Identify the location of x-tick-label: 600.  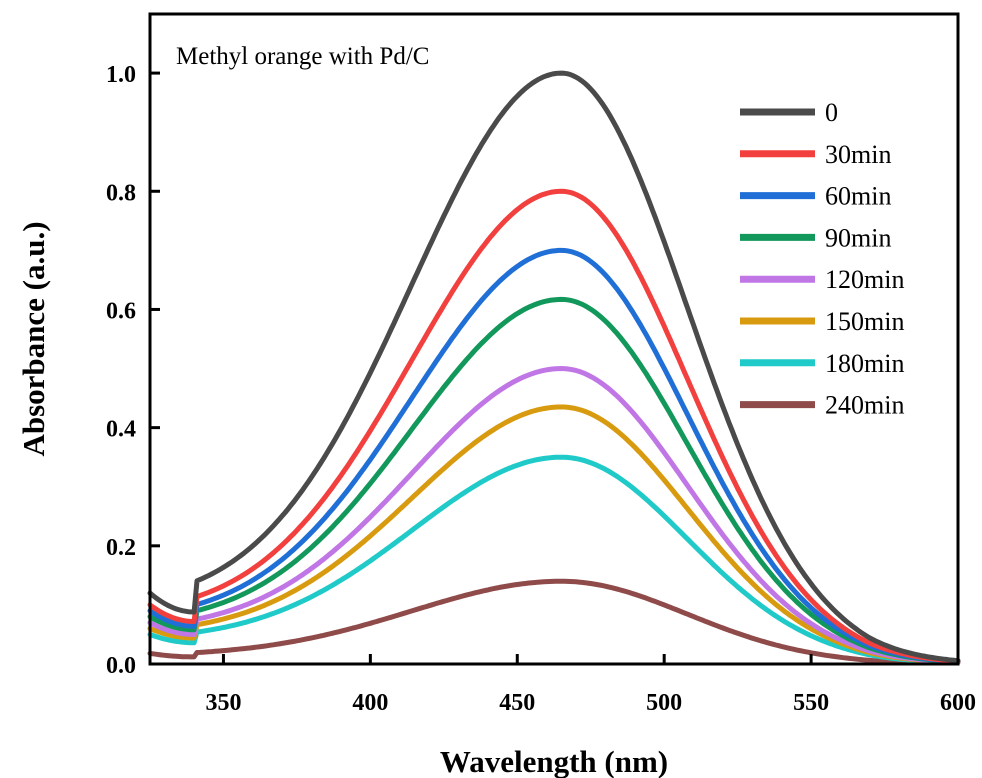
(958, 703).